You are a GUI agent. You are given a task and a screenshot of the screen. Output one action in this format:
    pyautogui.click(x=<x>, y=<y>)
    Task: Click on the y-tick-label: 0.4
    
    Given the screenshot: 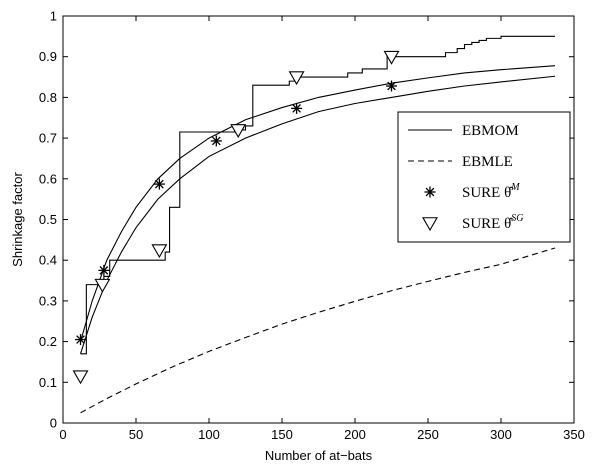 What is the action you would take?
    pyautogui.click(x=48, y=260)
    